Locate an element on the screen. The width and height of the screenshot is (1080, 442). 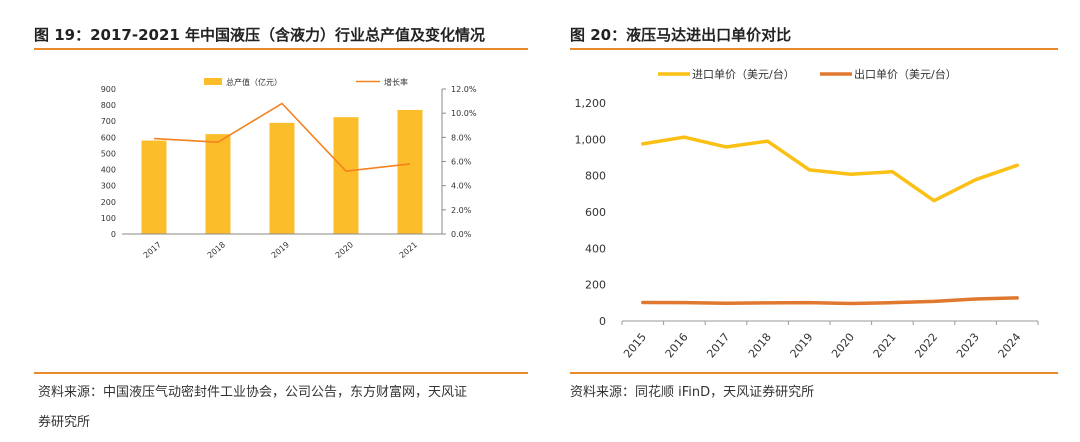
right-source-line1: 资料来源：同花顺 iFinD，天风证券研究所 is located at coordinates (692, 392).